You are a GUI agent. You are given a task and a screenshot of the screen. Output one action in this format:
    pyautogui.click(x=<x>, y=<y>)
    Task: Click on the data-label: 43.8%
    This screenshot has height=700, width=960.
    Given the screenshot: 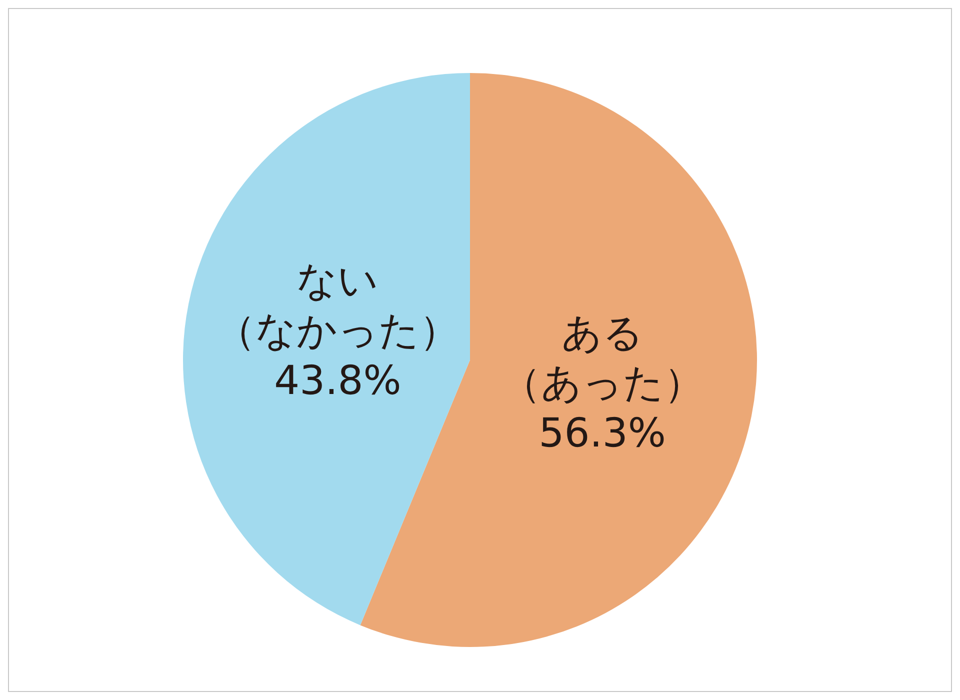 What is the action you would take?
    pyautogui.click(x=338, y=381)
    